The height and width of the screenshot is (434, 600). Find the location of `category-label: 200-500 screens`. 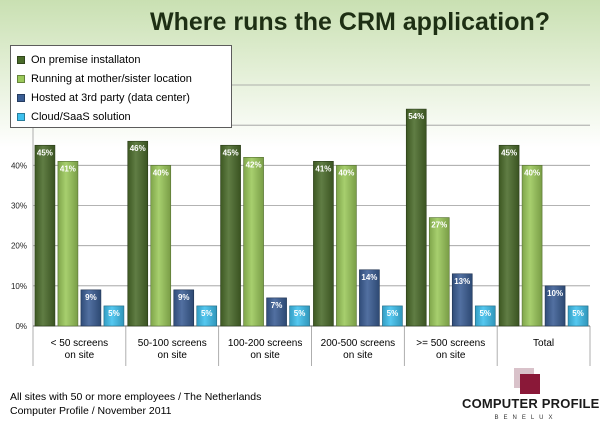

category-label: 200-500 screens is located at coordinates (358, 343).